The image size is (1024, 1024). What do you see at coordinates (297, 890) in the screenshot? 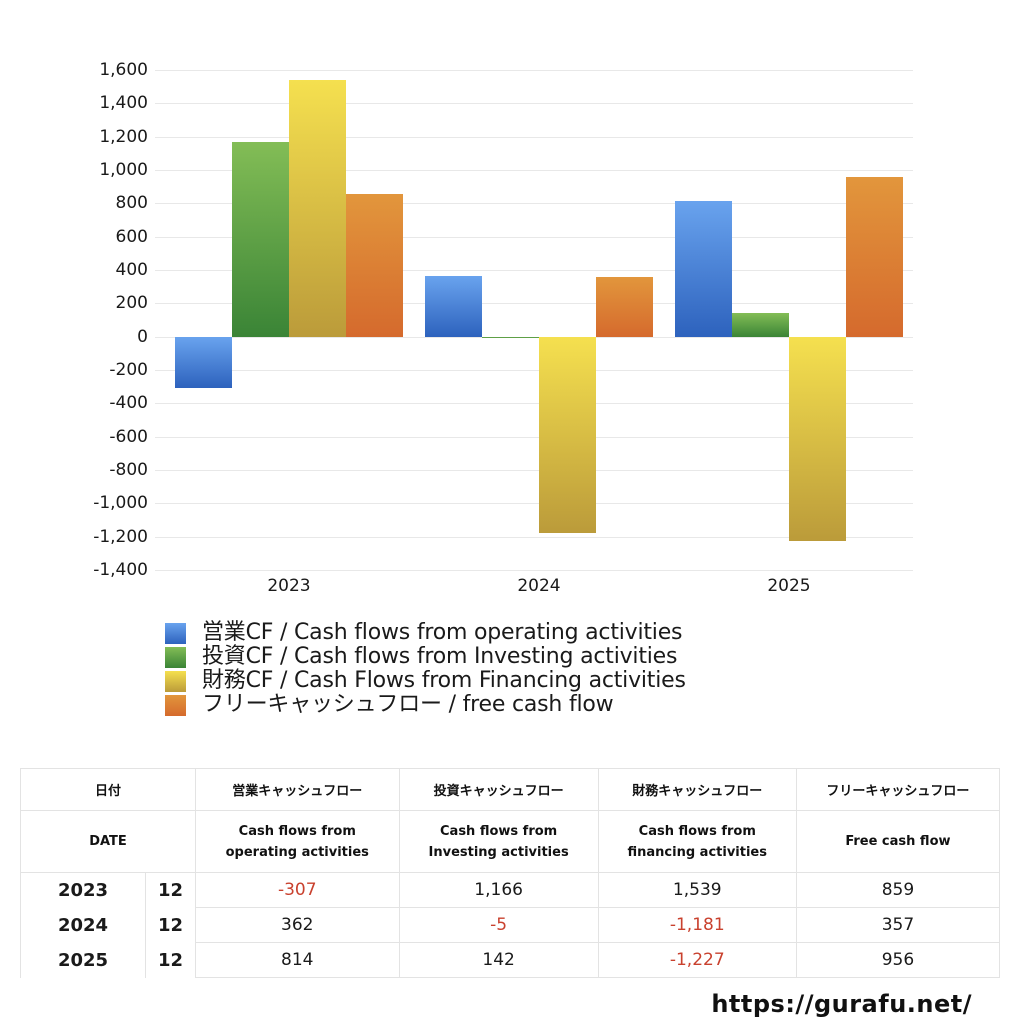
I see `cell-operating: -307` at bounding box center [297, 890].